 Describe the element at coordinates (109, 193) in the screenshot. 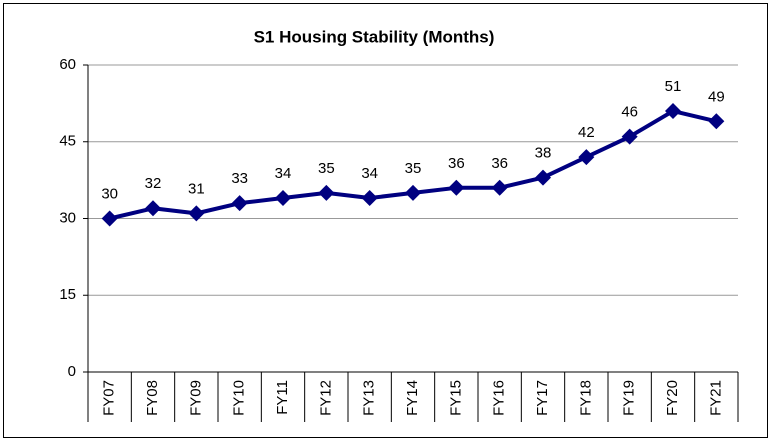

I see `data-label: 30` at that location.